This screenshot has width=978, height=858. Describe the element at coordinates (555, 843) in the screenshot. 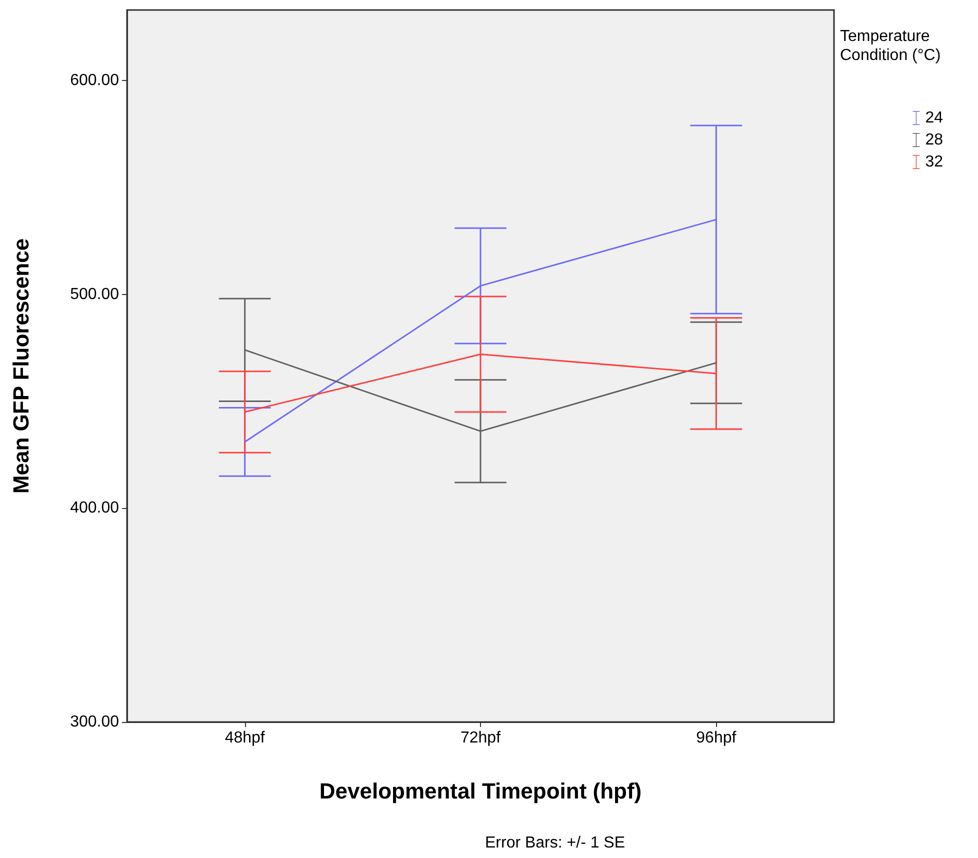

I see `text: Error Bars: +/- 1 SE` at that location.